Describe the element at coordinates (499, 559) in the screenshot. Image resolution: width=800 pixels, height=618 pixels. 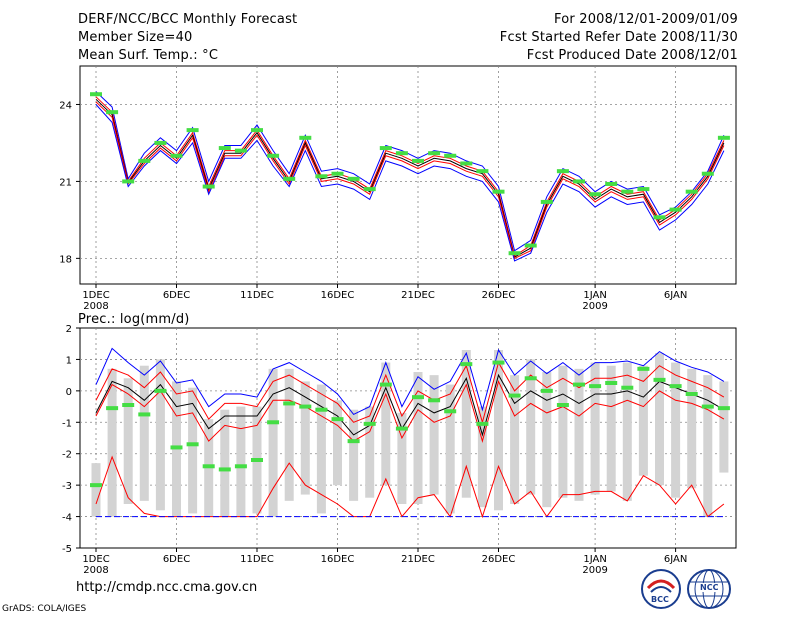
I see `precip-xtick-label: 26DEC` at that location.